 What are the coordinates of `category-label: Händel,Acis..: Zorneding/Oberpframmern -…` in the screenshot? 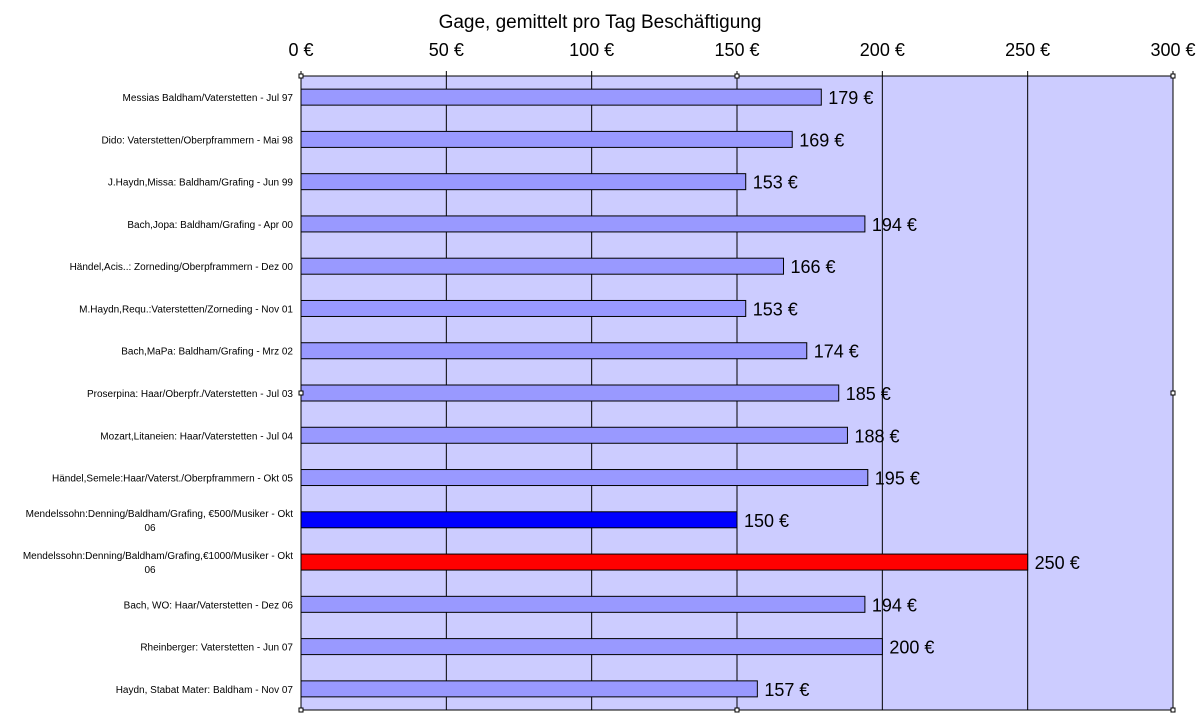 It's located at (182, 267).